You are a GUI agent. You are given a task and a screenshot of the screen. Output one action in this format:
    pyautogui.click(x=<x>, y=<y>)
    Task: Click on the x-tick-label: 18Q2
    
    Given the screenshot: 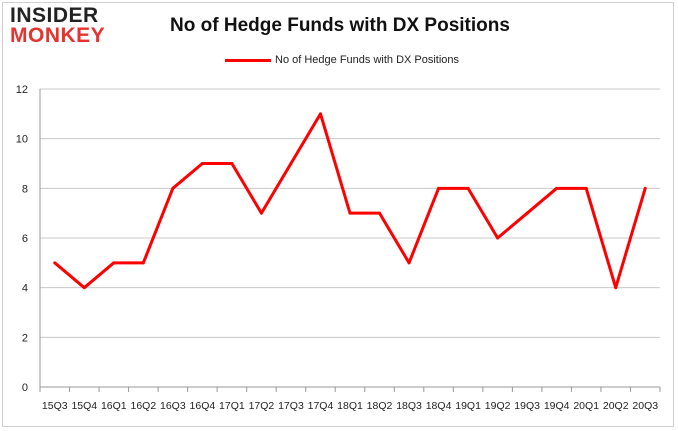 What is the action you would take?
    pyautogui.click(x=380, y=406)
    